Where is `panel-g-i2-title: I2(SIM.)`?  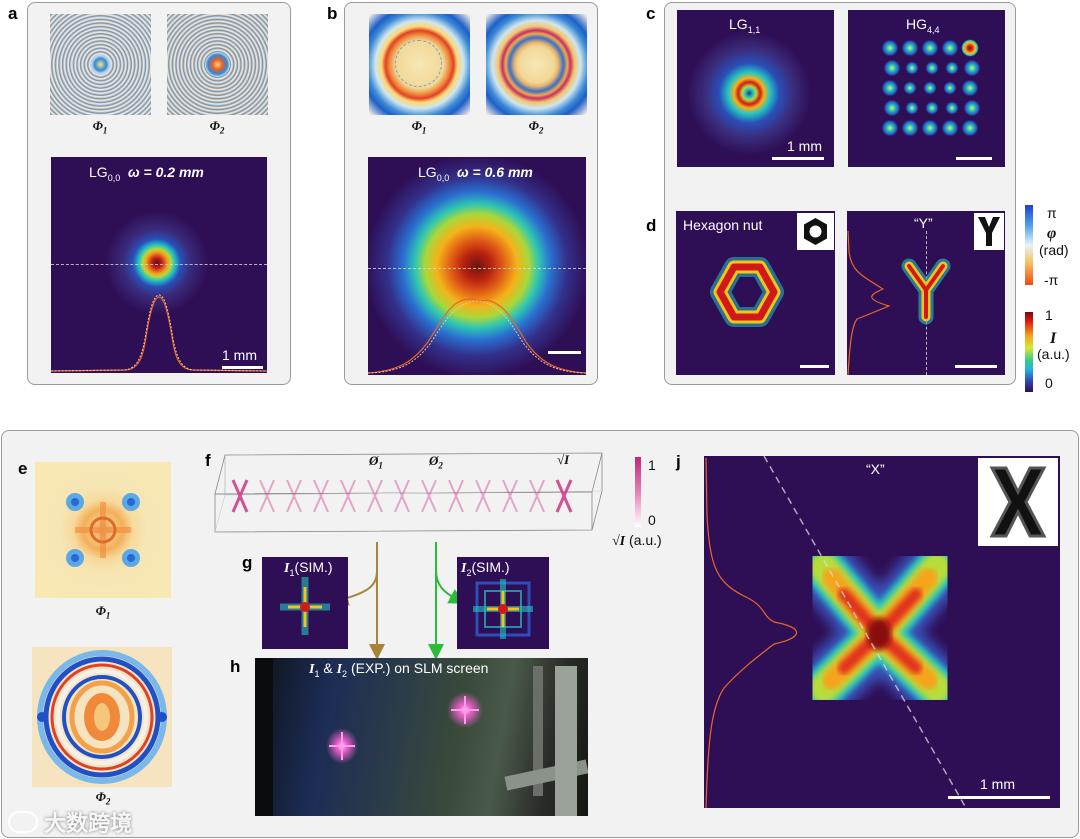
panel-g-i2-title: I2(SIM.) is located at coordinates (485, 568).